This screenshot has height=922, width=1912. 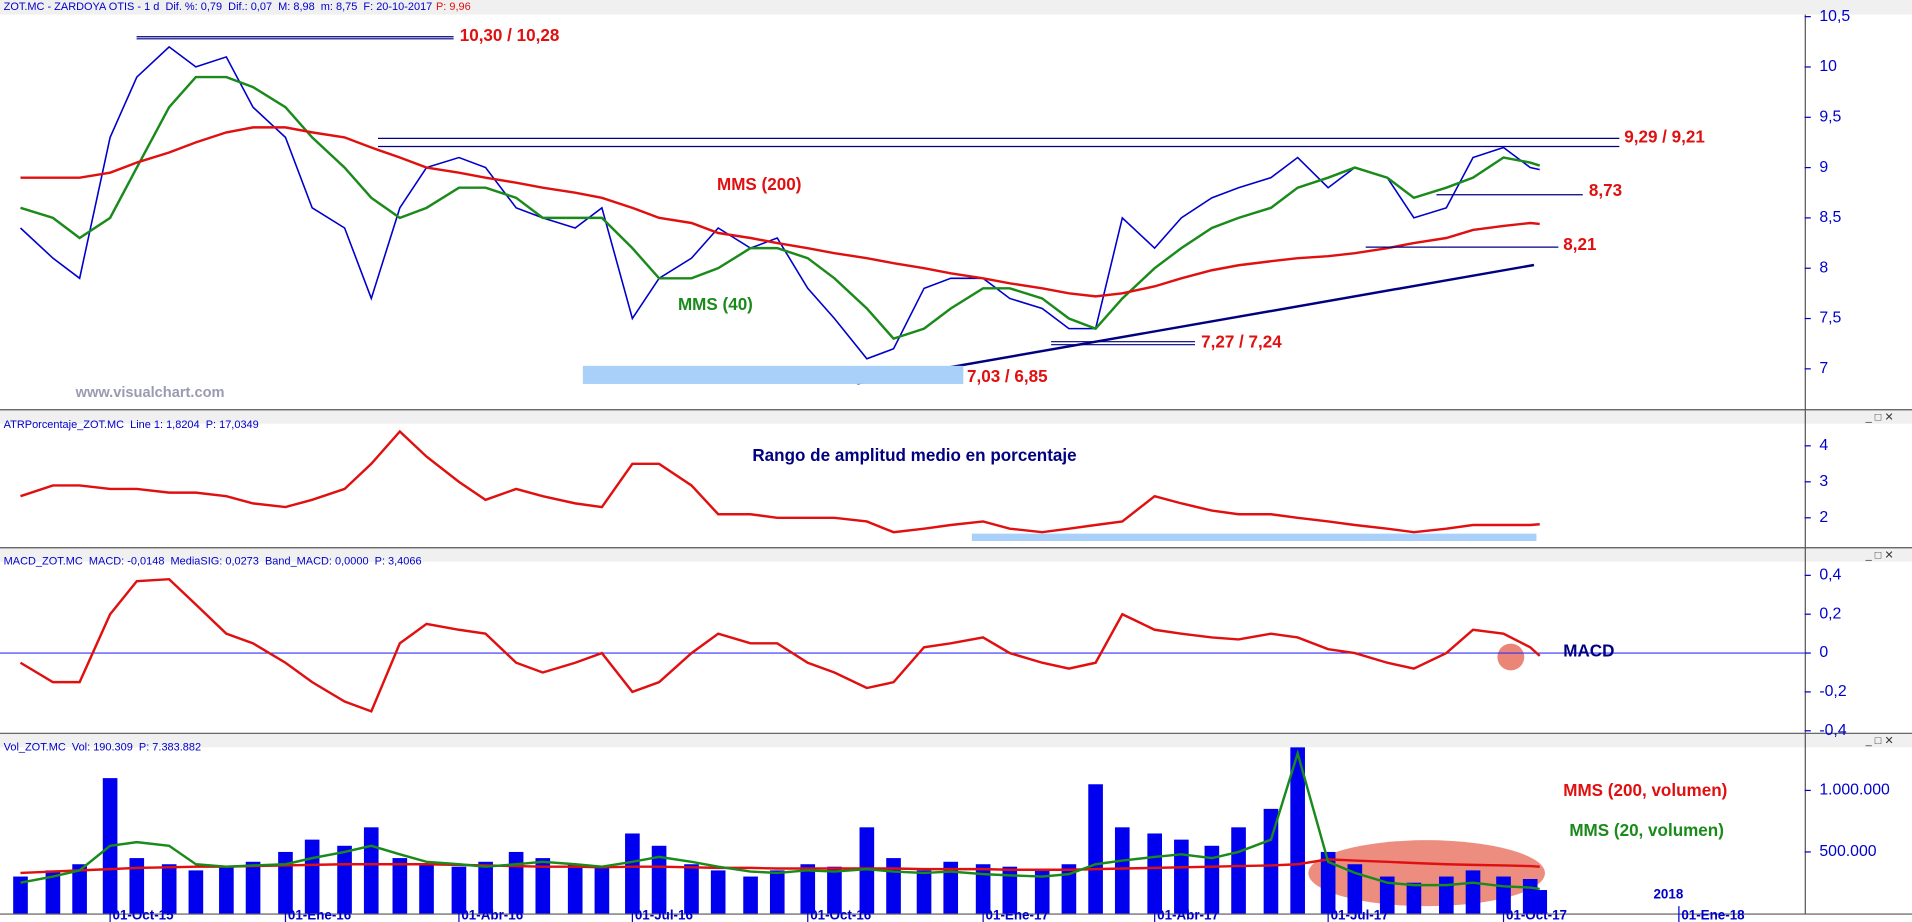 I want to click on y-tick-label: 8,5, so click(x=1830, y=217).